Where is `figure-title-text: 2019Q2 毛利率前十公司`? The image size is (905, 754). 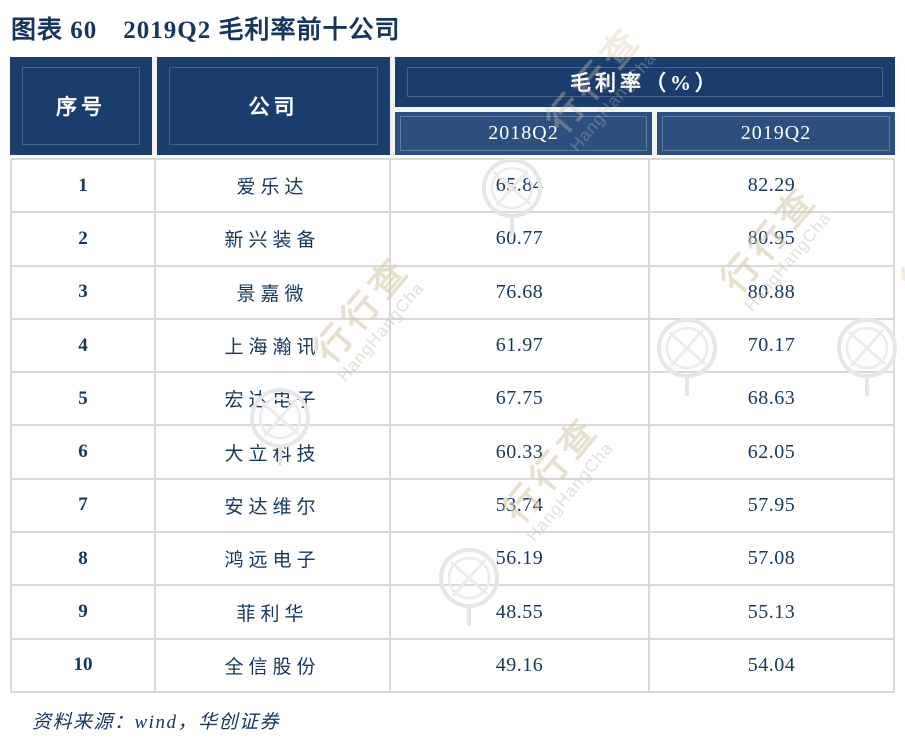 figure-title-text: 2019Q2 毛利率前十公司 is located at coordinates (262, 30).